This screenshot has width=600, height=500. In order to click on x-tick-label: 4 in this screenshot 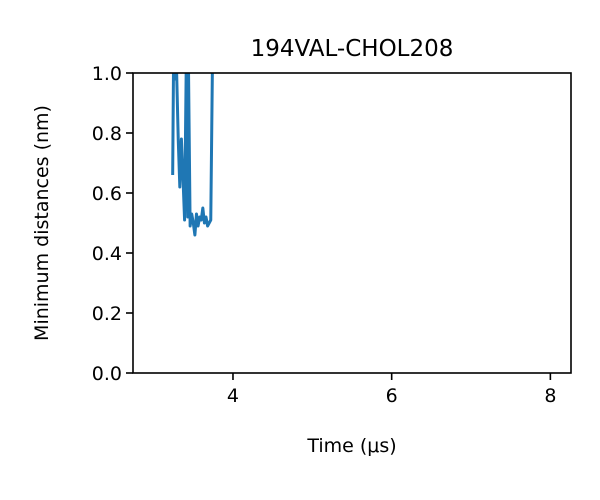, I will do `click(233, 396)`.